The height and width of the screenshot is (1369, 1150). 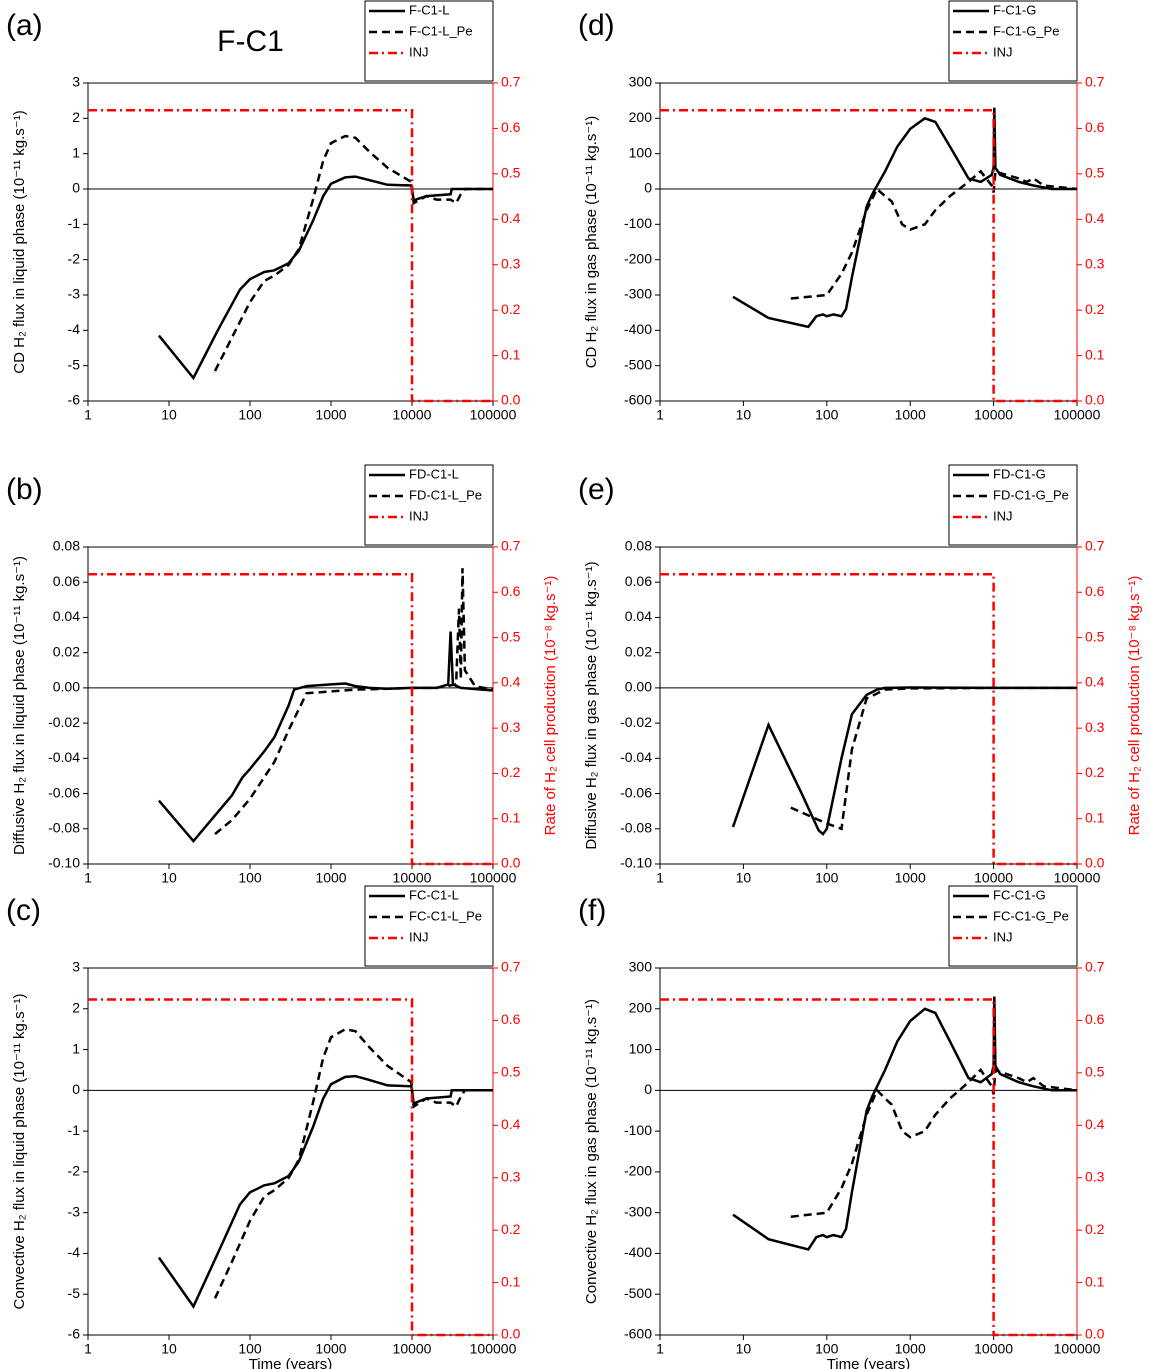 What do you see at coordinates (74, 400) in the screenshot?
I see `y-tick-label: -6` at bounding box center [74, 400].